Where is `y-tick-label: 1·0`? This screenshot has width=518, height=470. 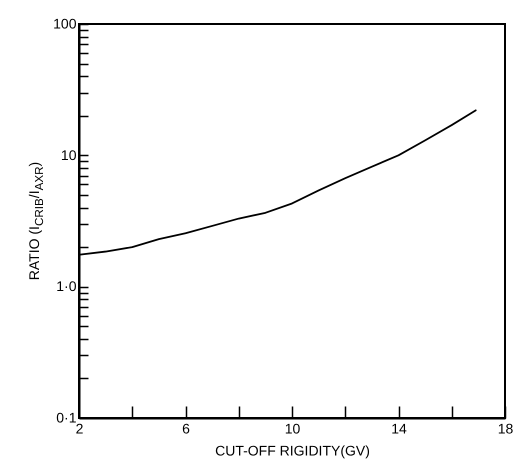 y-tick-label: 1·0 is located at coordinates (66, 286).